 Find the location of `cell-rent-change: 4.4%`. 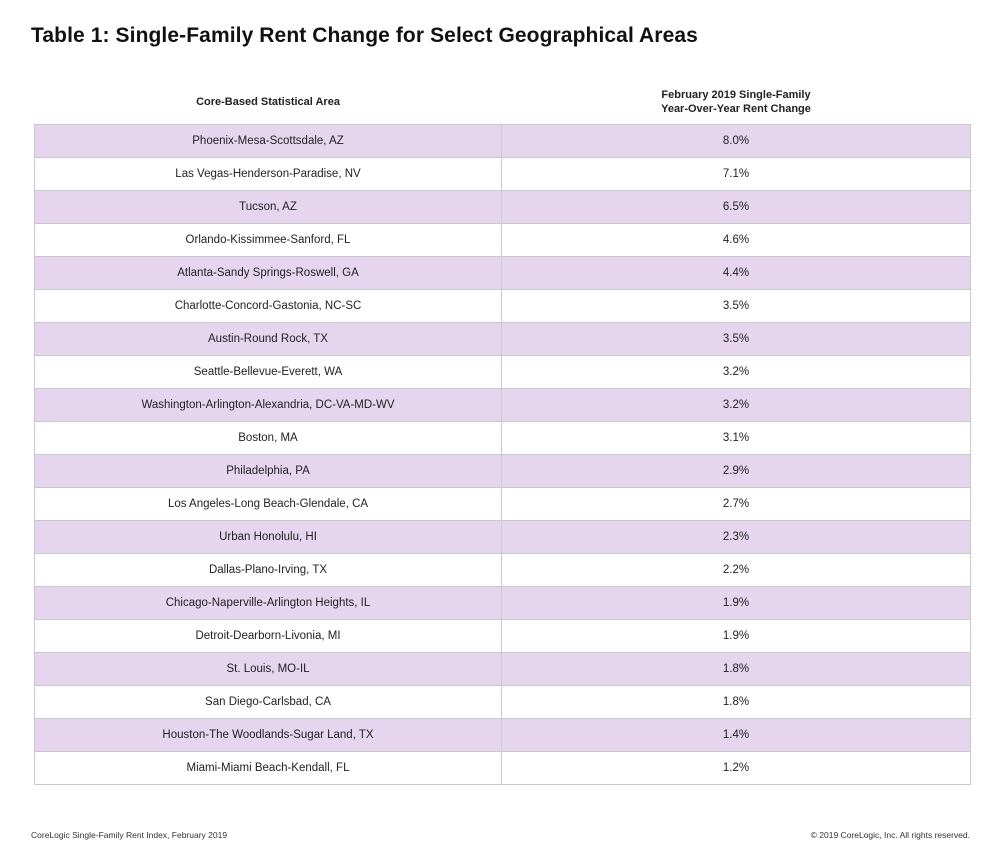

cell-rent-change: 4.4% is located at coordinates (736, 273).